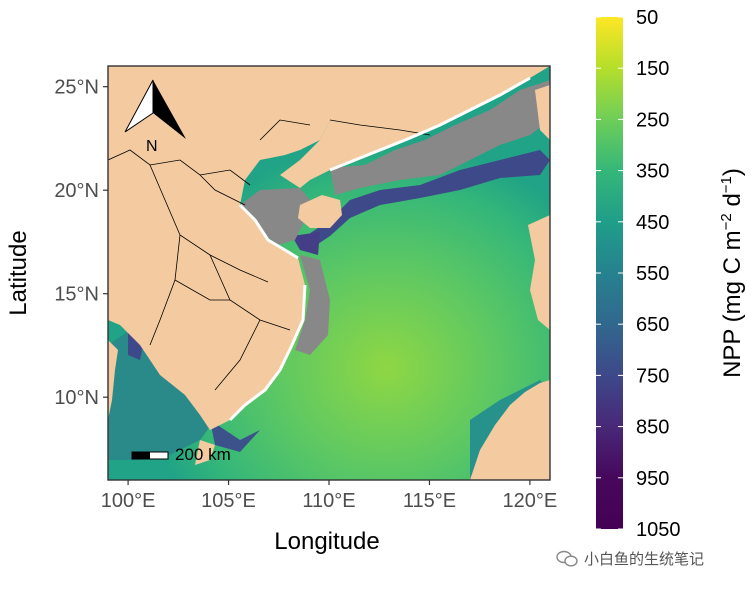  I want to click on colorbar-tick-label: 1050, so click(658, 530).